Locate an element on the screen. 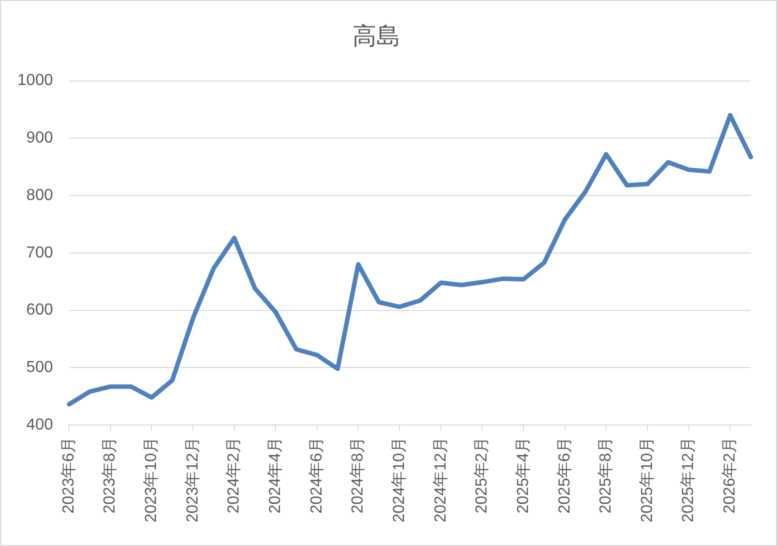 This screenshot has width=777, height=546. y-tick-label: 600 is located at coordinates (40, 310).